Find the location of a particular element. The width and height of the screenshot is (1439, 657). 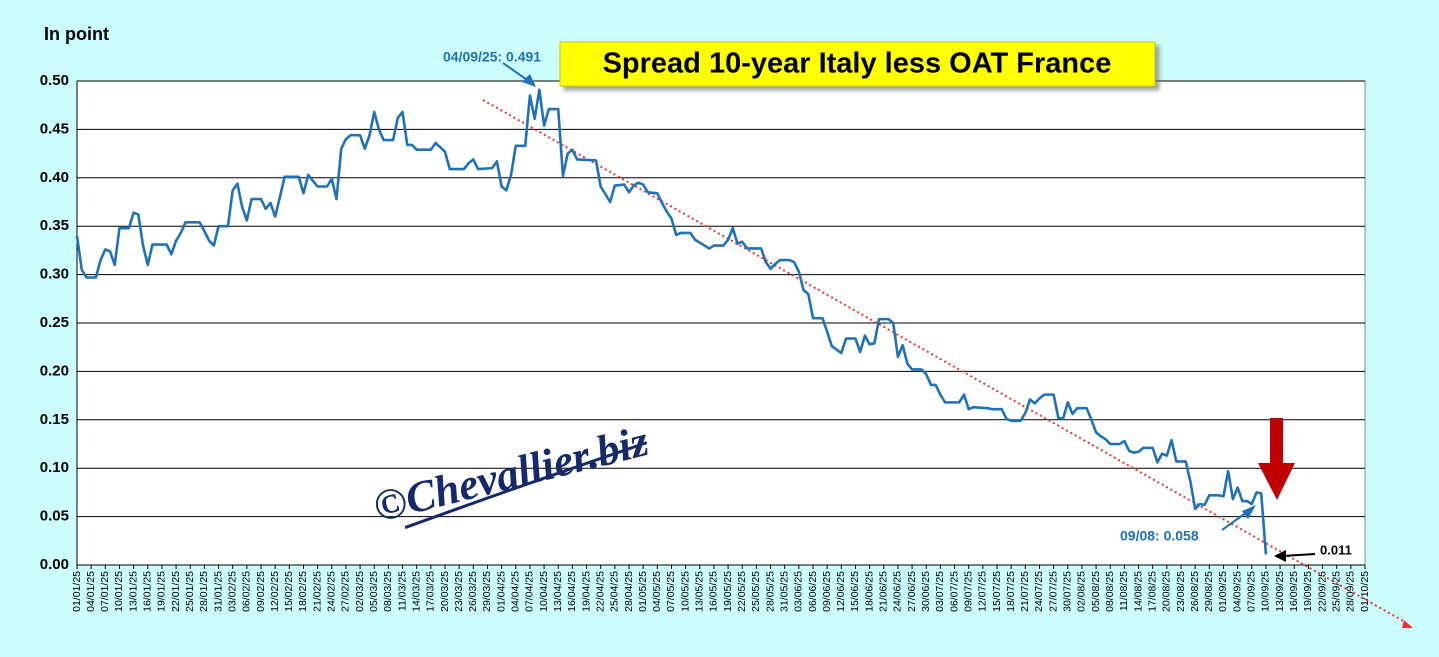

annotation: 0.011 is located at coordinates (1336, 549).